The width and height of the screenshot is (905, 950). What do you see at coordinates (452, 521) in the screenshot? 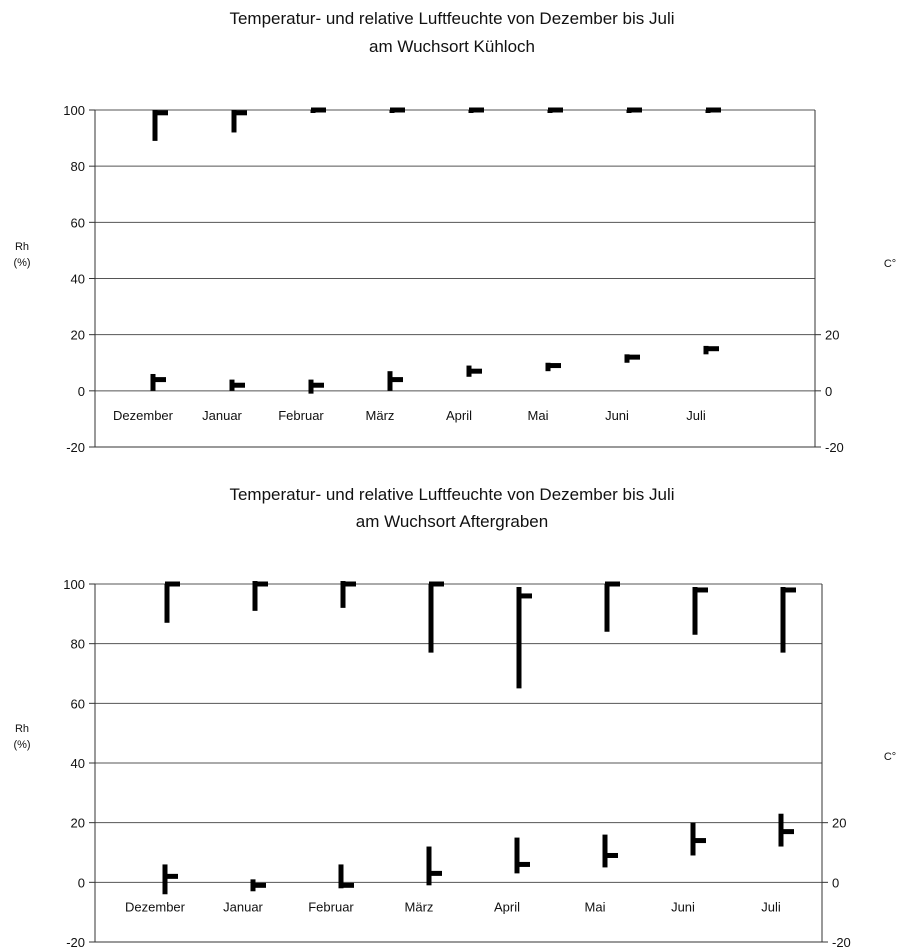
I see `chart-subtitle: am Wuchsort Aftergraben` at bounding box center [452, 521].